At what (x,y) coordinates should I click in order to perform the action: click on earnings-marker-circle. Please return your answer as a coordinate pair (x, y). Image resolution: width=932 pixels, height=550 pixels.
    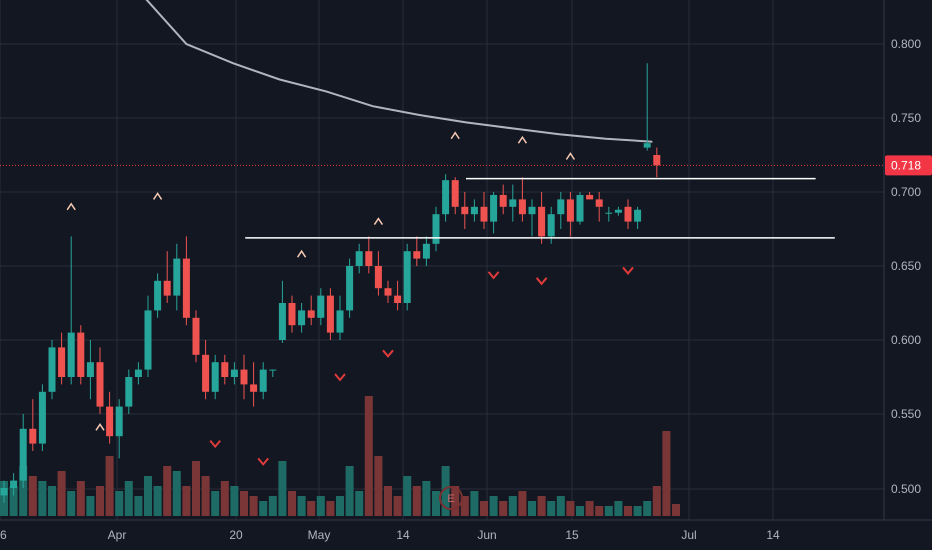
    Looking at the image, I should click on (451, 498).